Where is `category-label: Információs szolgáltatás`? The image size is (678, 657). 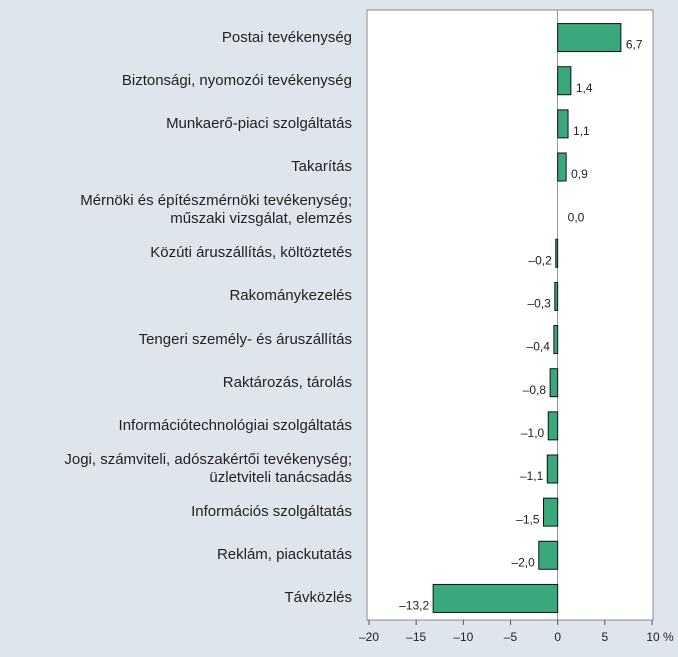 category-label: Információs szolgáltatás is located at coordinates (271, 512).